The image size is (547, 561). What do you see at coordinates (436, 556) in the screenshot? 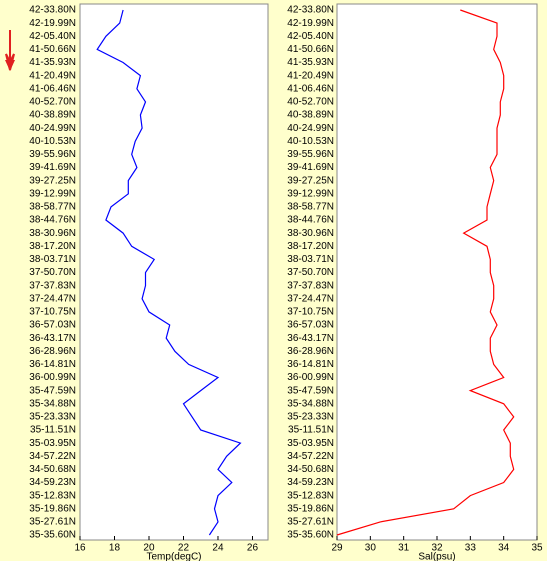
I see `x-axis-label: Sal(psu)` at bounding box center [436, 556].